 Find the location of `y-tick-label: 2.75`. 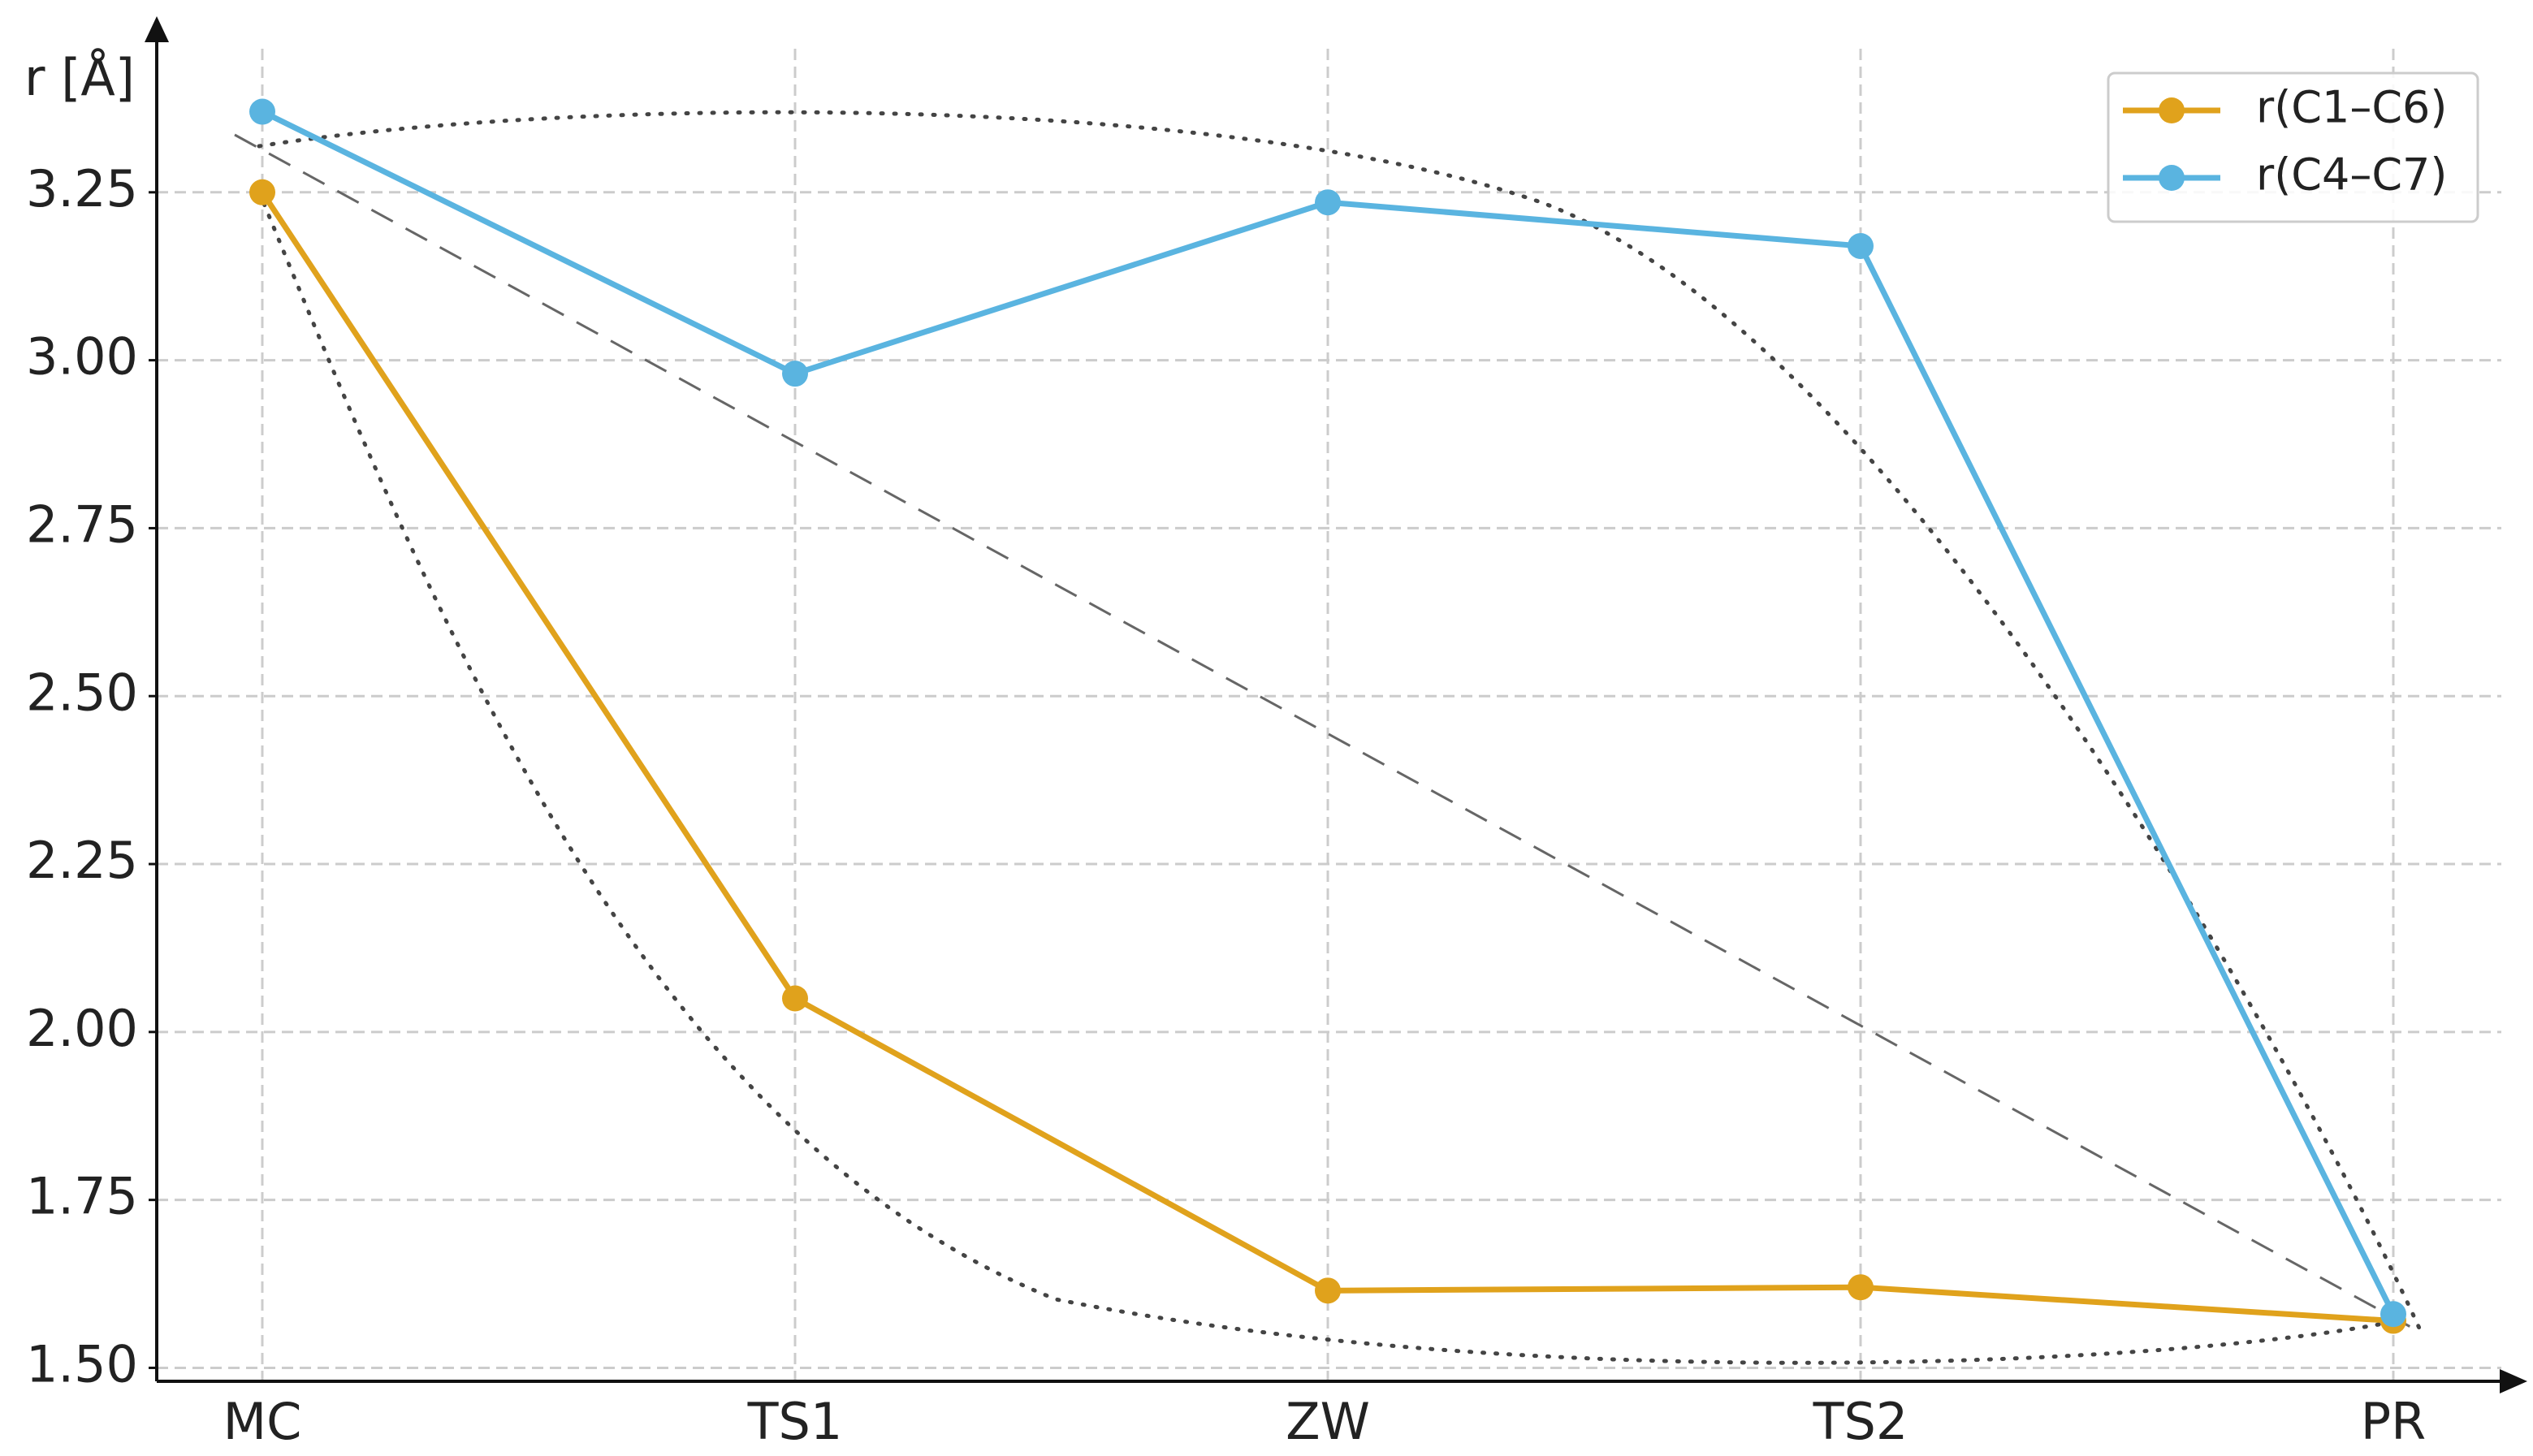

y-tick-label: 2.75 is located at coordinates (82, 525).